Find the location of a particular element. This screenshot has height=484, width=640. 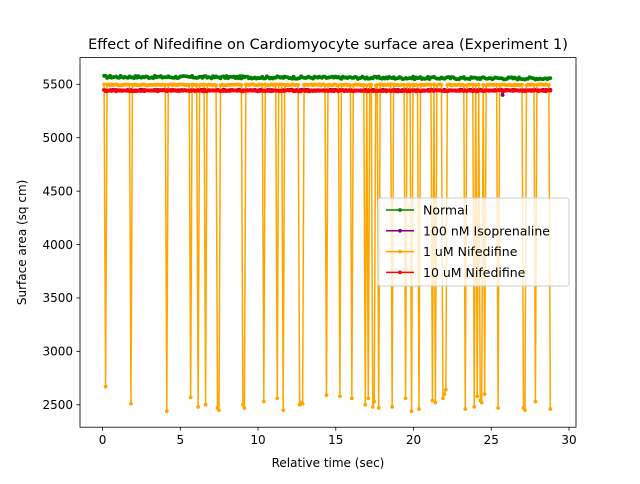

y-tick-label: 3500 is located at coordinates (57, 298).